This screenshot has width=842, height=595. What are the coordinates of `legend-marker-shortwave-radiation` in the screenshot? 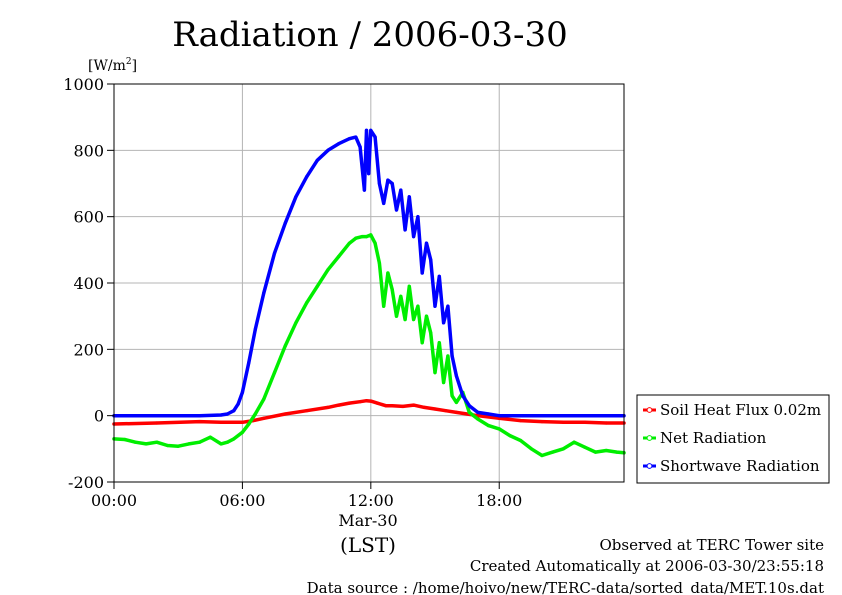 It's located at (649, 466).